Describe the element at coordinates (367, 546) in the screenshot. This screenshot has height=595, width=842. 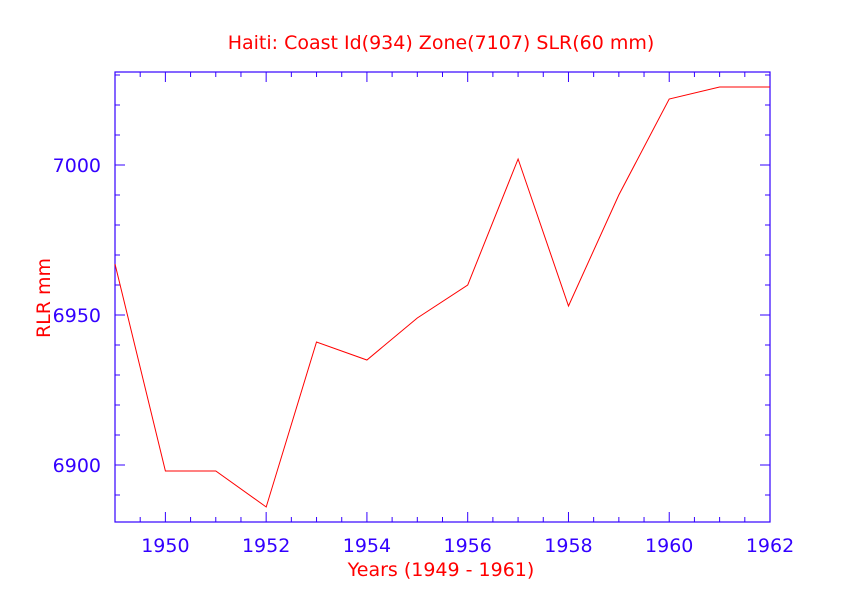
I see `x-tick-label: 1954` at that location.